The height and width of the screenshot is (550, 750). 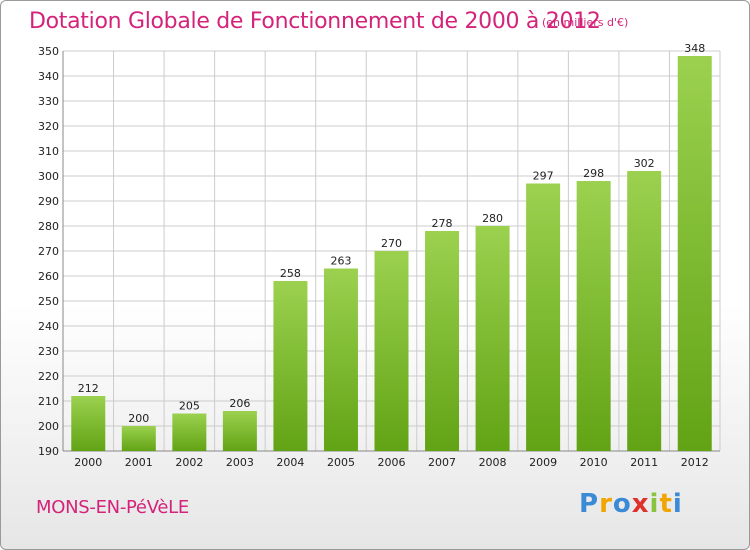 I want to click on data-label: 263, so click(x=340, y=261).